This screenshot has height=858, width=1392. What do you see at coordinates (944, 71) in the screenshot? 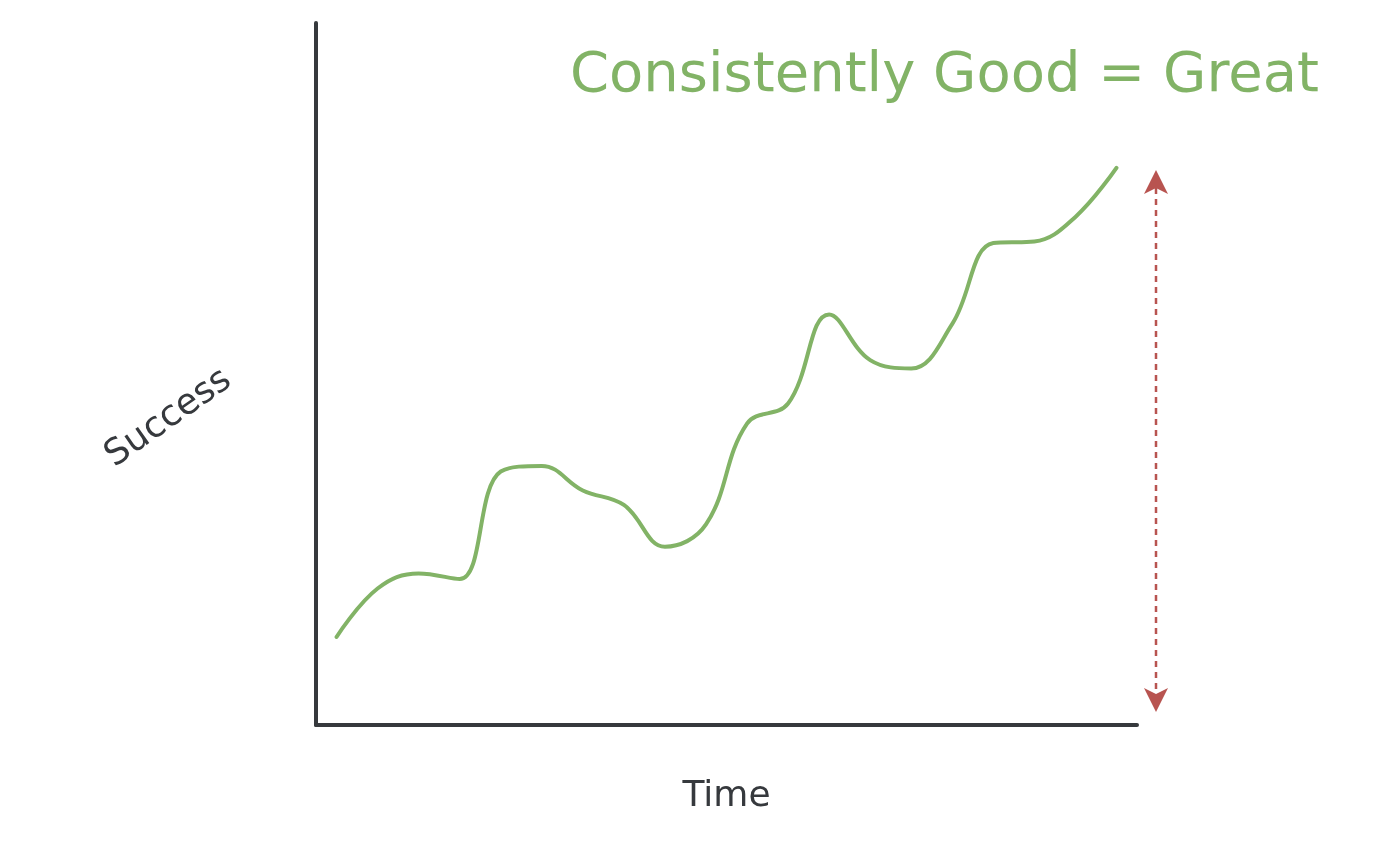
I see `chart-title: Consistently Good = Great` at bounding box center [944, 71].